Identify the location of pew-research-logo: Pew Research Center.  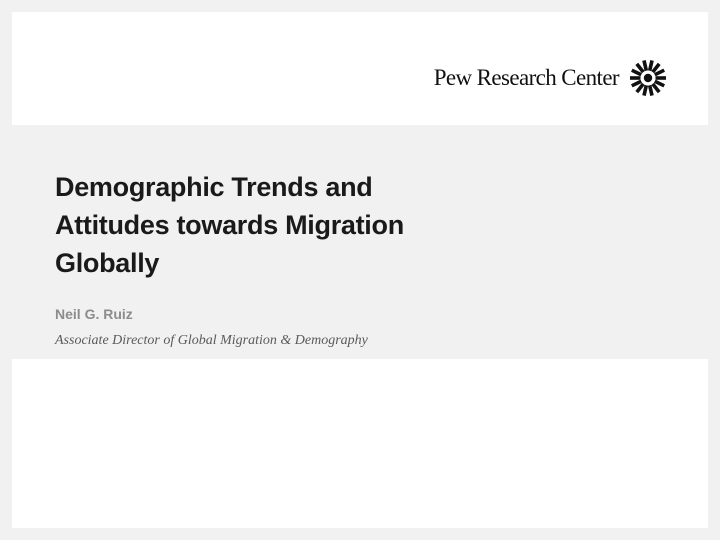
(551, 78).